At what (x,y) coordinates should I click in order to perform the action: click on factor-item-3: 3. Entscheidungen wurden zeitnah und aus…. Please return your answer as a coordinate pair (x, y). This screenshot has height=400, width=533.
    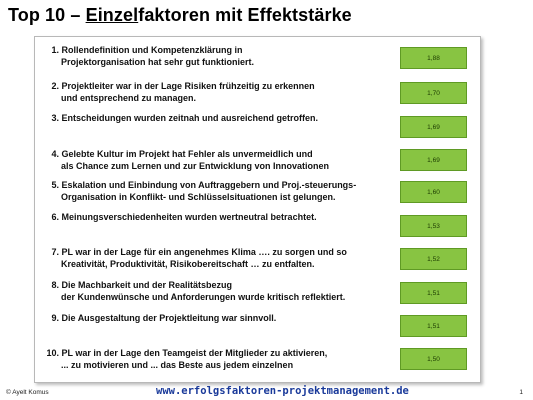
    Looking at the image, I should click on (215, 119).